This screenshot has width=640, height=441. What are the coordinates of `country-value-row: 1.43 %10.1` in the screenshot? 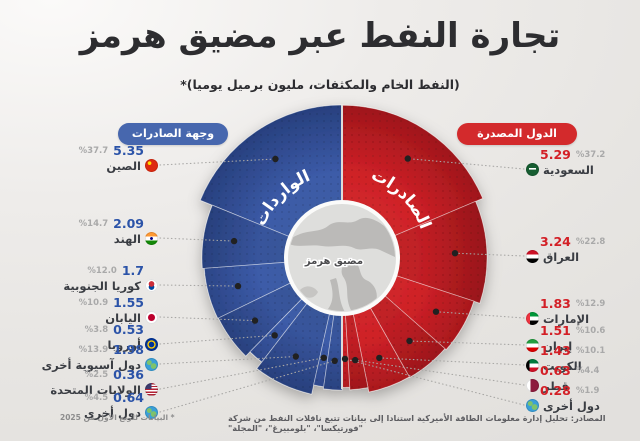 It's located at (583, 350).